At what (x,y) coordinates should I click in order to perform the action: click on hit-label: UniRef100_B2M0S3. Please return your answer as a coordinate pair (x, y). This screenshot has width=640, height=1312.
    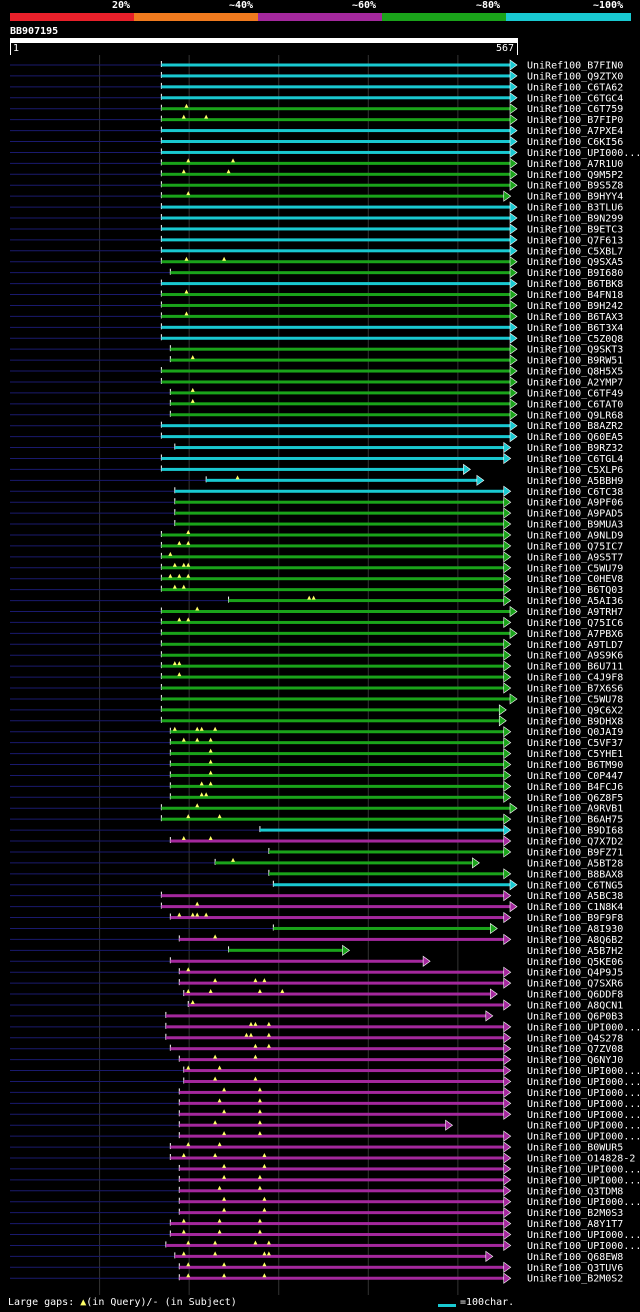
    Looking at the image, I should click on (575, 1213).